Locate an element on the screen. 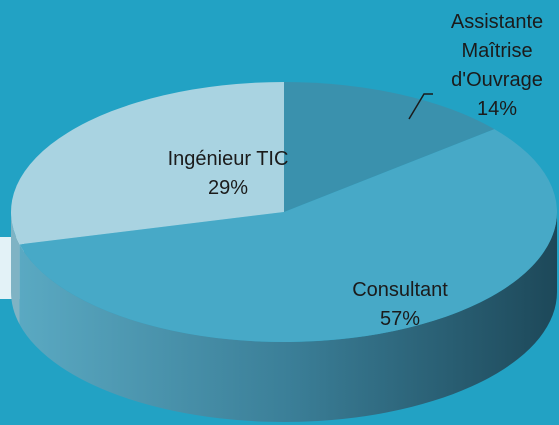  slice-label: Ingénieur TIC 29% is located at coordinates (228, 174).